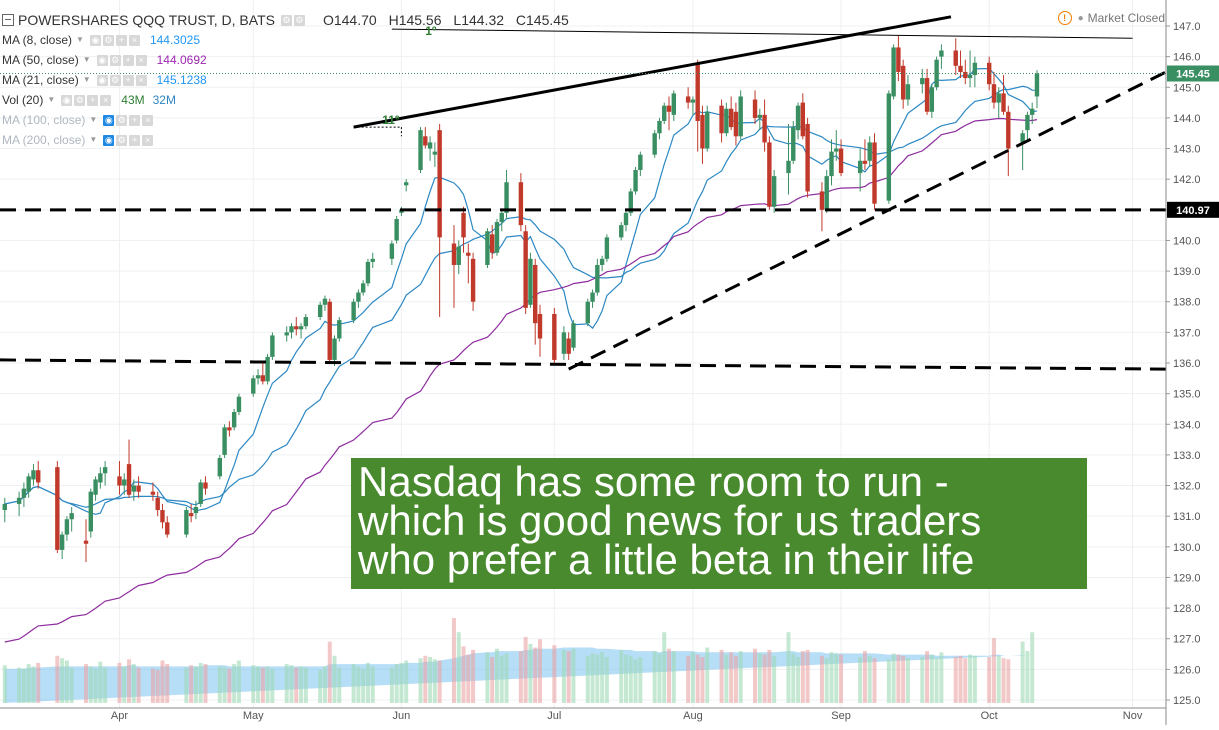 This screenshot has height=730, width=1219. Describe the element at coordinates (44, 140) in the screenshot. I see `indicator-label: MA (200, close)` at that location.